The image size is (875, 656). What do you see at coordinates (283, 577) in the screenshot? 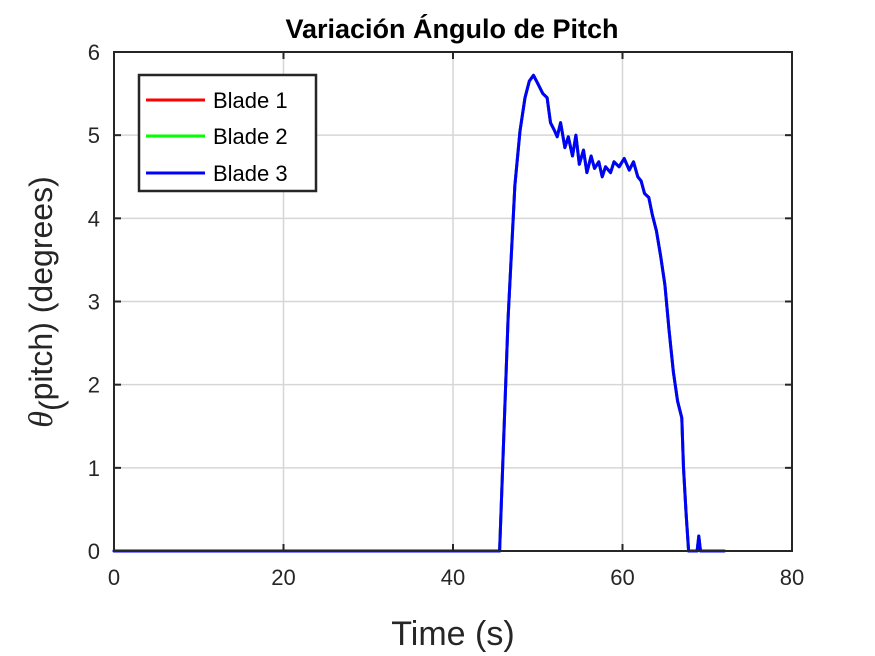
I see `x-tick-label: 20` at bounding box center [283, 577].